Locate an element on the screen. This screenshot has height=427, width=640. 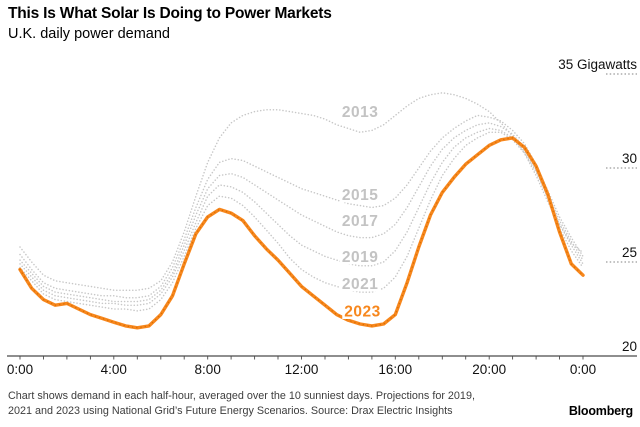
x-axis-tick-label: 20:00 is located at coordinates (489, 369).